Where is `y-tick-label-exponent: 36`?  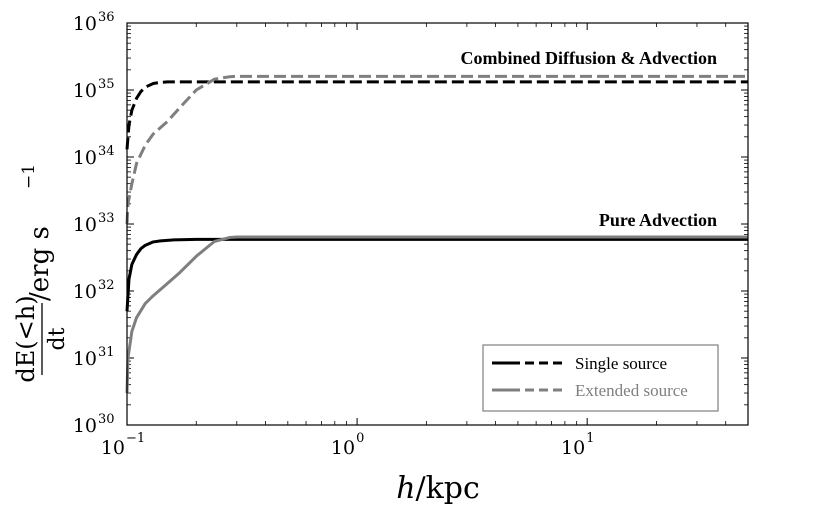 y-tick-label-exponent: 36 is located at coordinates (106, 17).